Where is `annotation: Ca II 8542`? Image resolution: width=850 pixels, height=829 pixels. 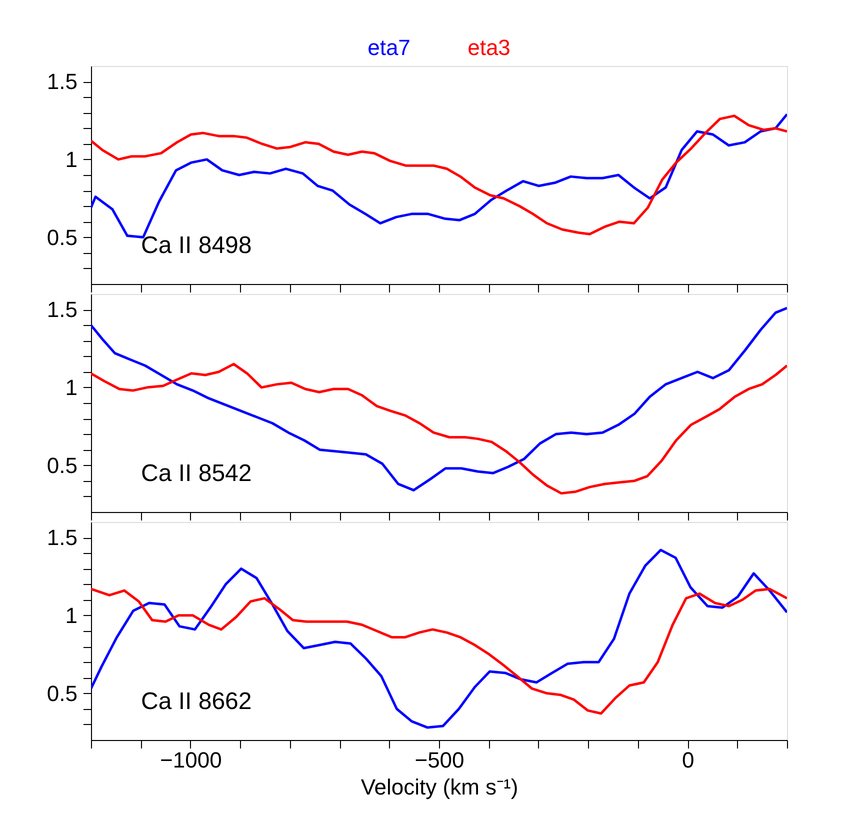
annotation: Ca II 8542 is located at coordinates (196, 473).